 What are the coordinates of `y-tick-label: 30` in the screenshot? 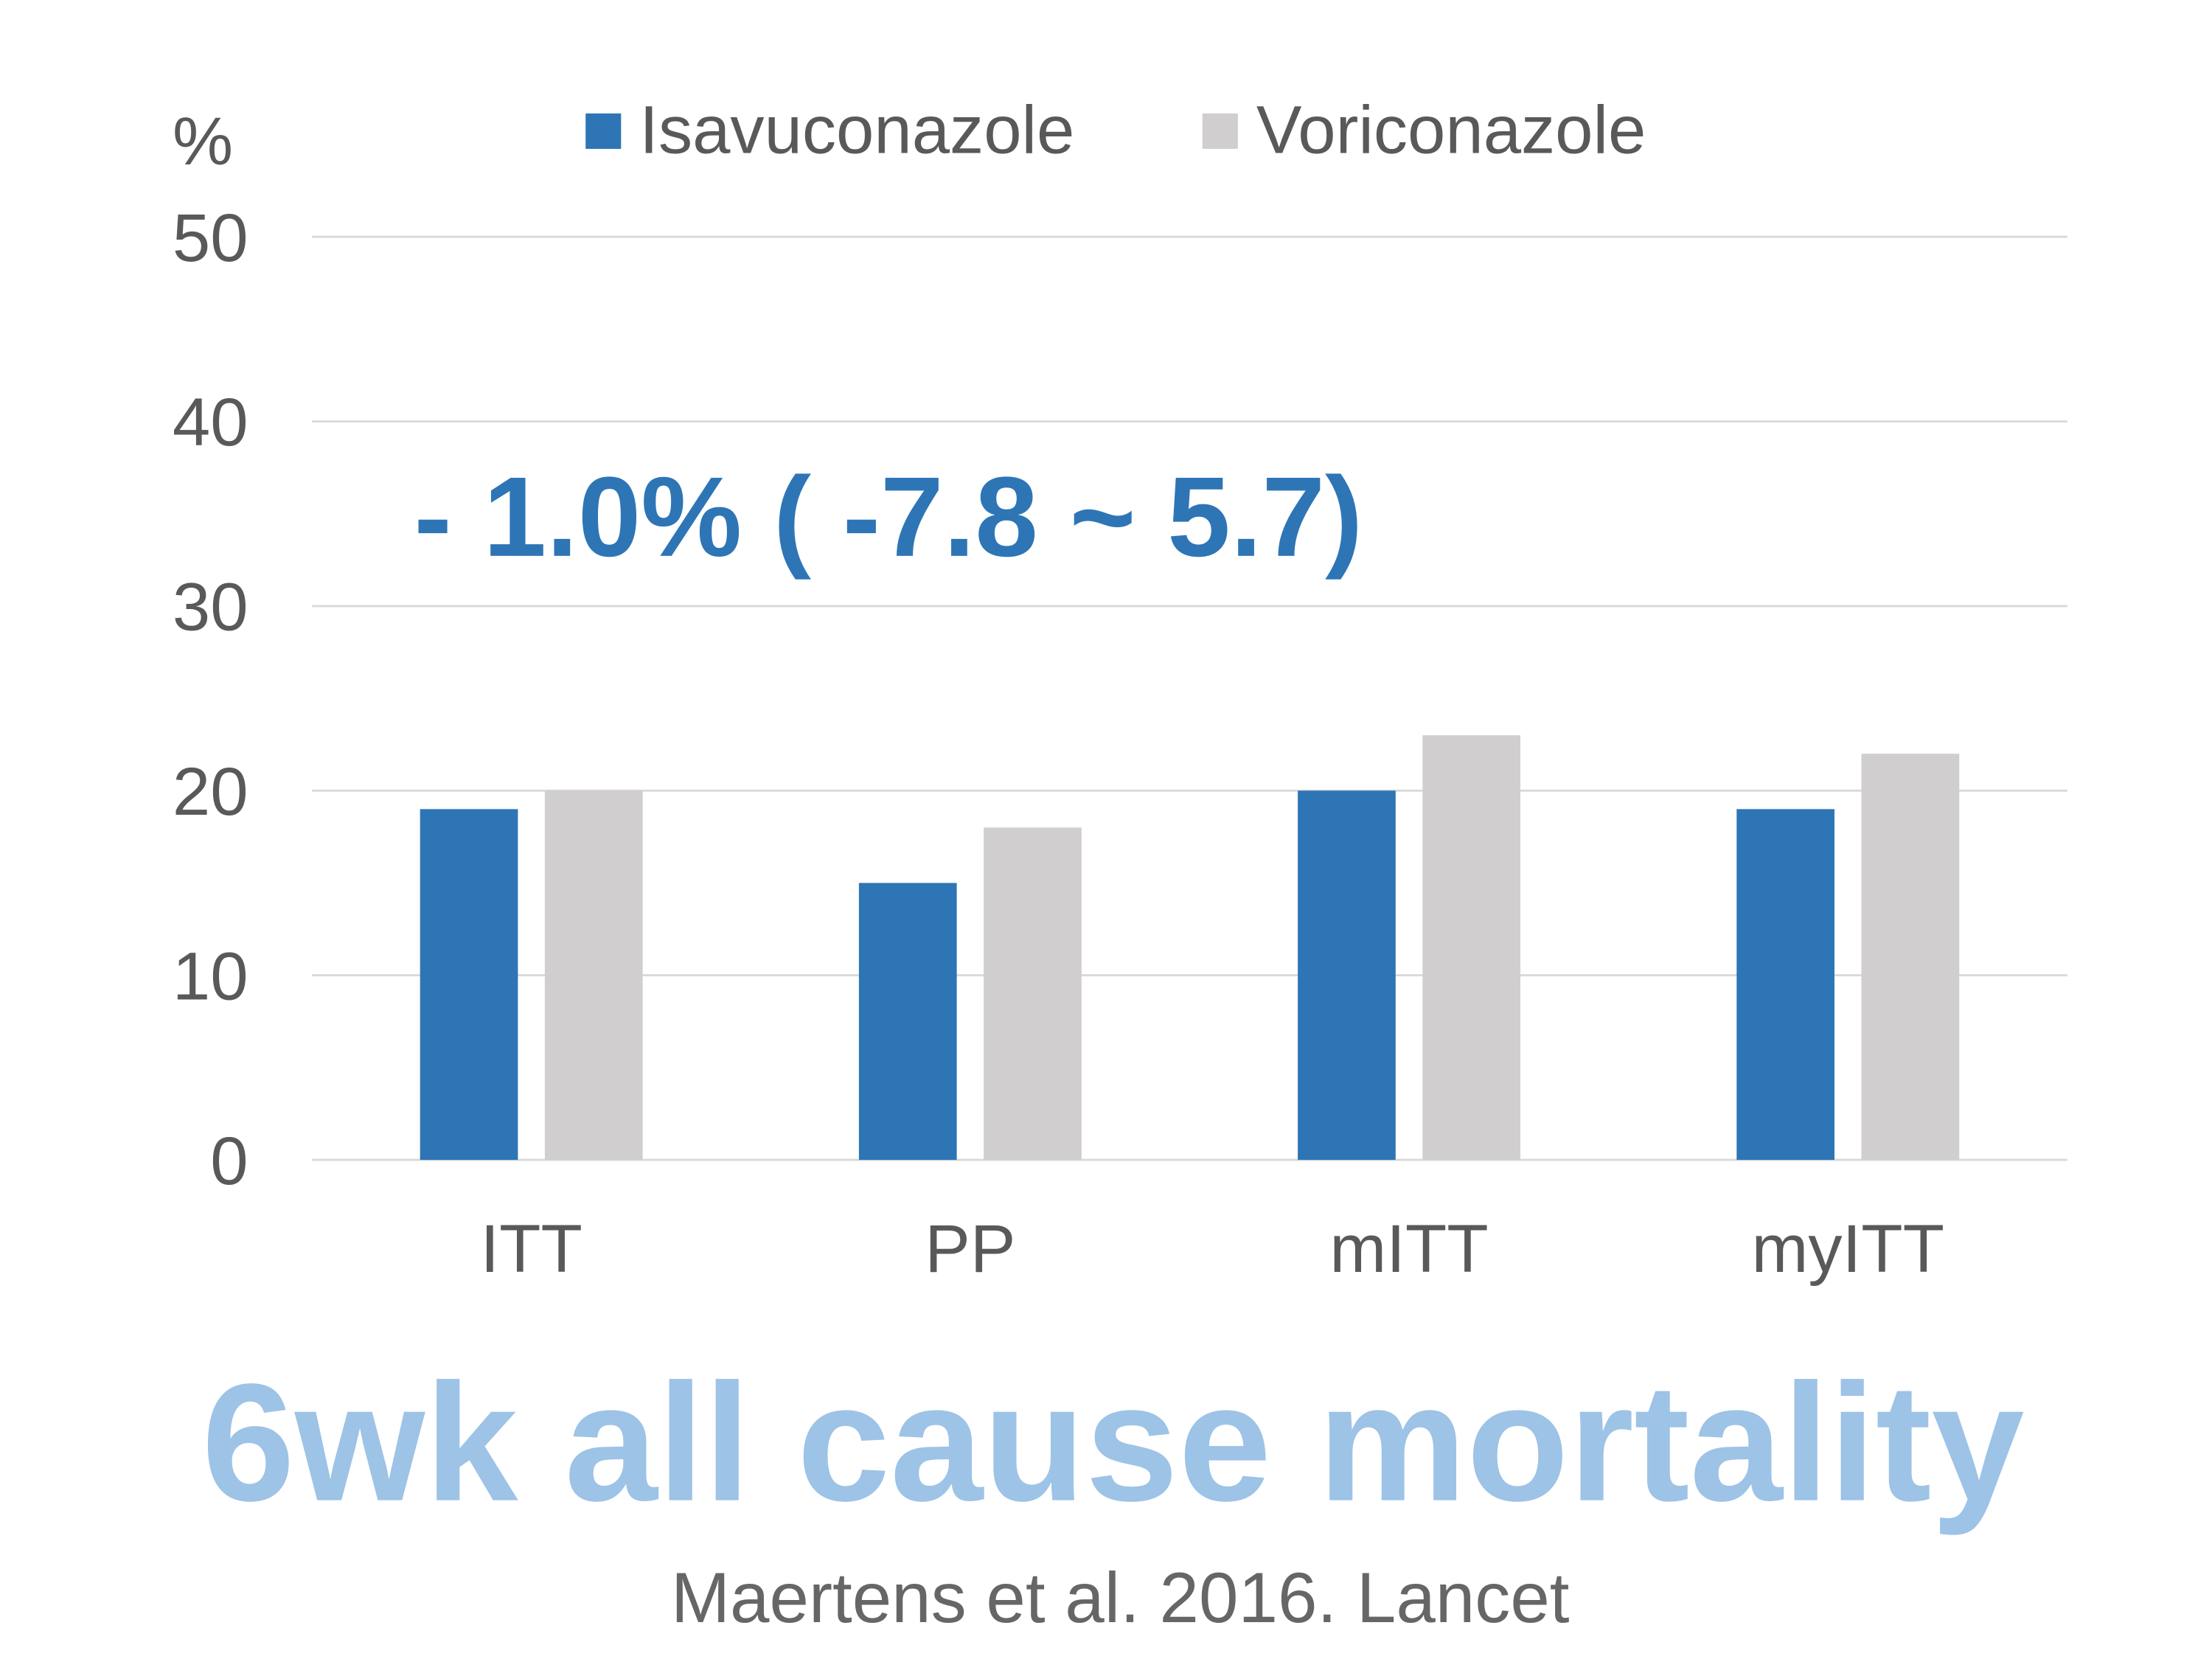 It's located at (210, 606).